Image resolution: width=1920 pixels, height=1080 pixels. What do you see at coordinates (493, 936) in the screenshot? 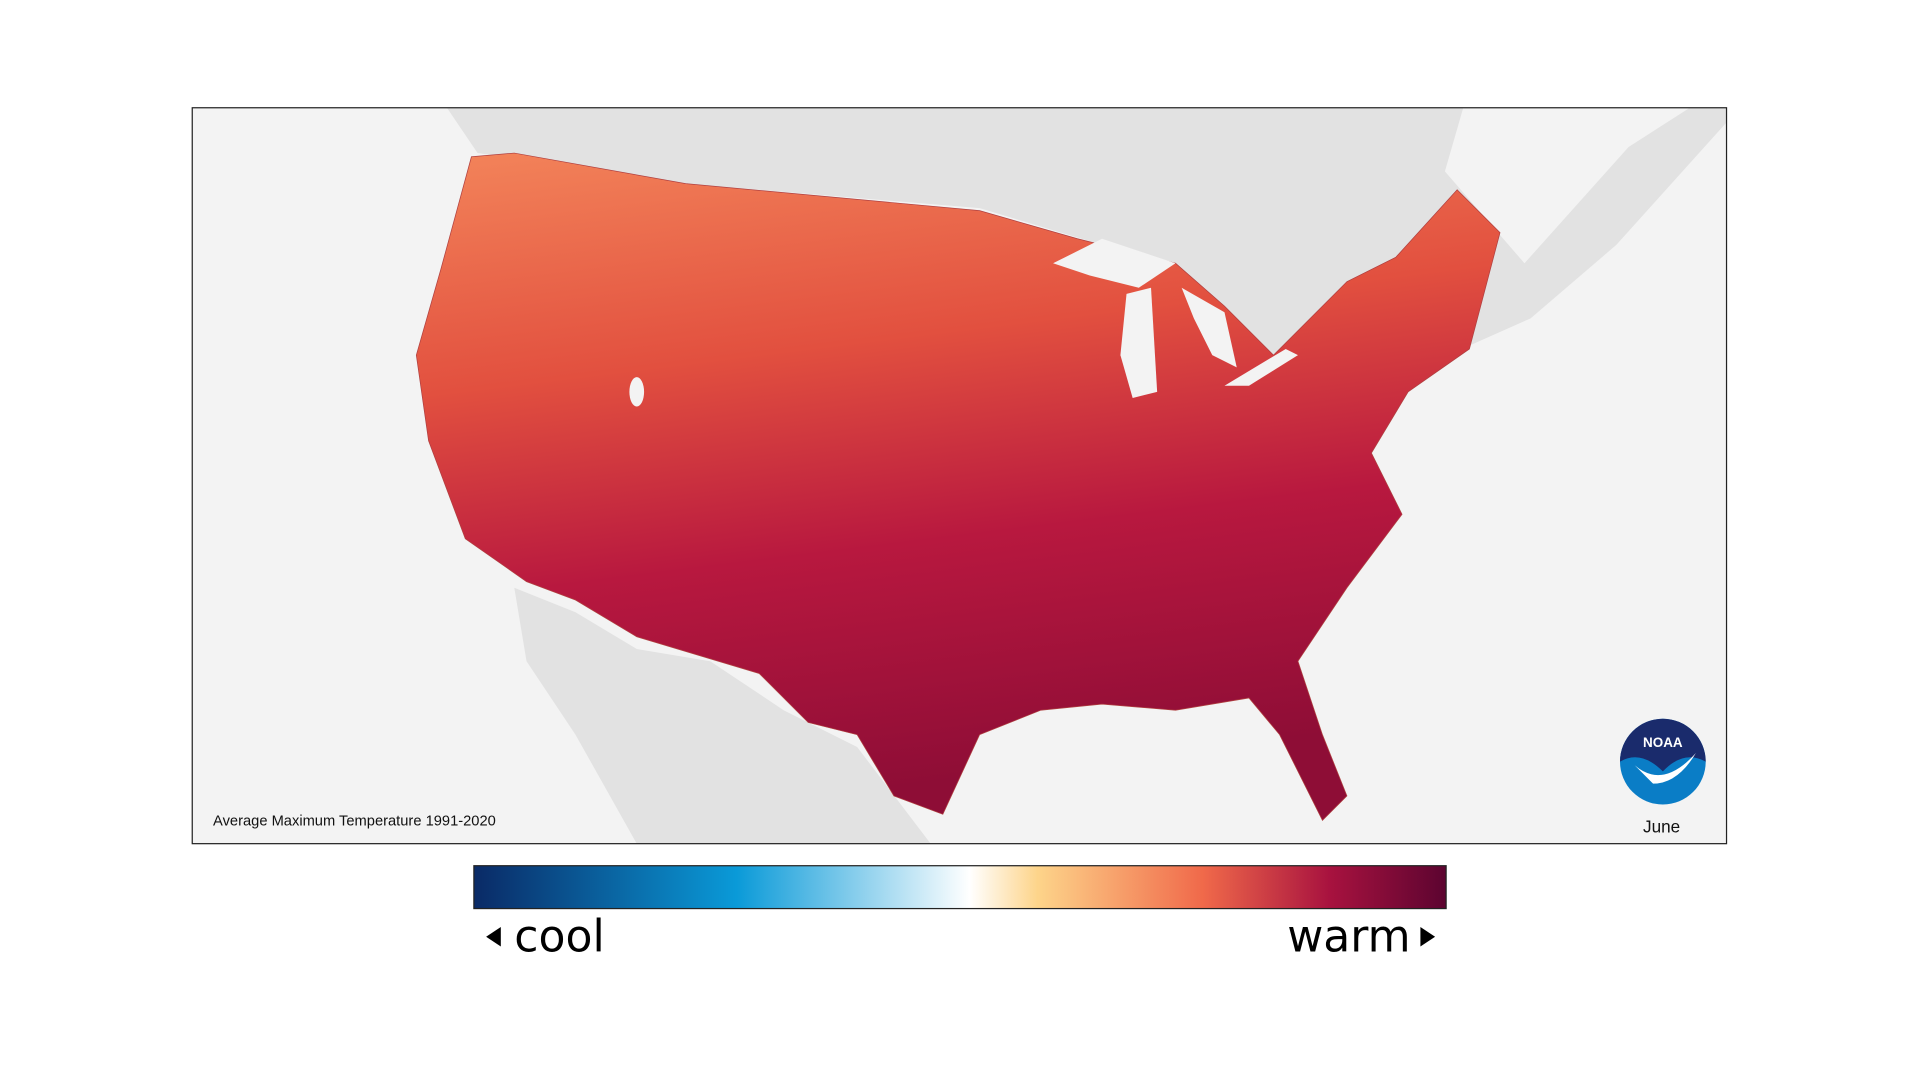
I see `cool-arrow` at bounding box center [493, 936].